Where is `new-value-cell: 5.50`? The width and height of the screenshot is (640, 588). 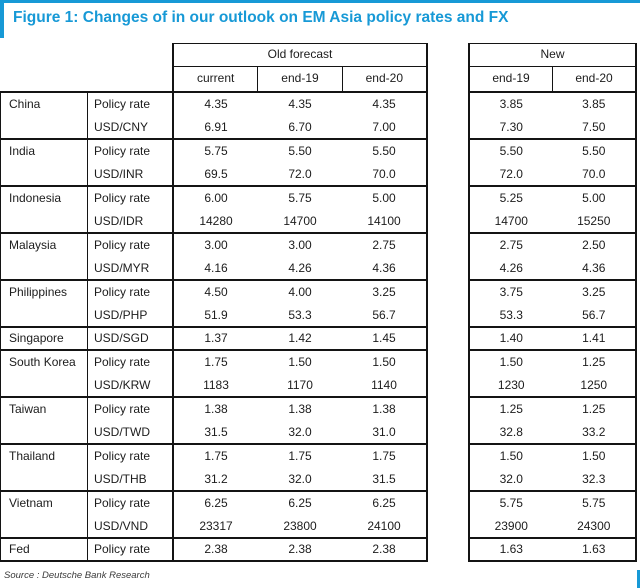
new-value-cell: 5.50 is located at coordinates (511, 151).